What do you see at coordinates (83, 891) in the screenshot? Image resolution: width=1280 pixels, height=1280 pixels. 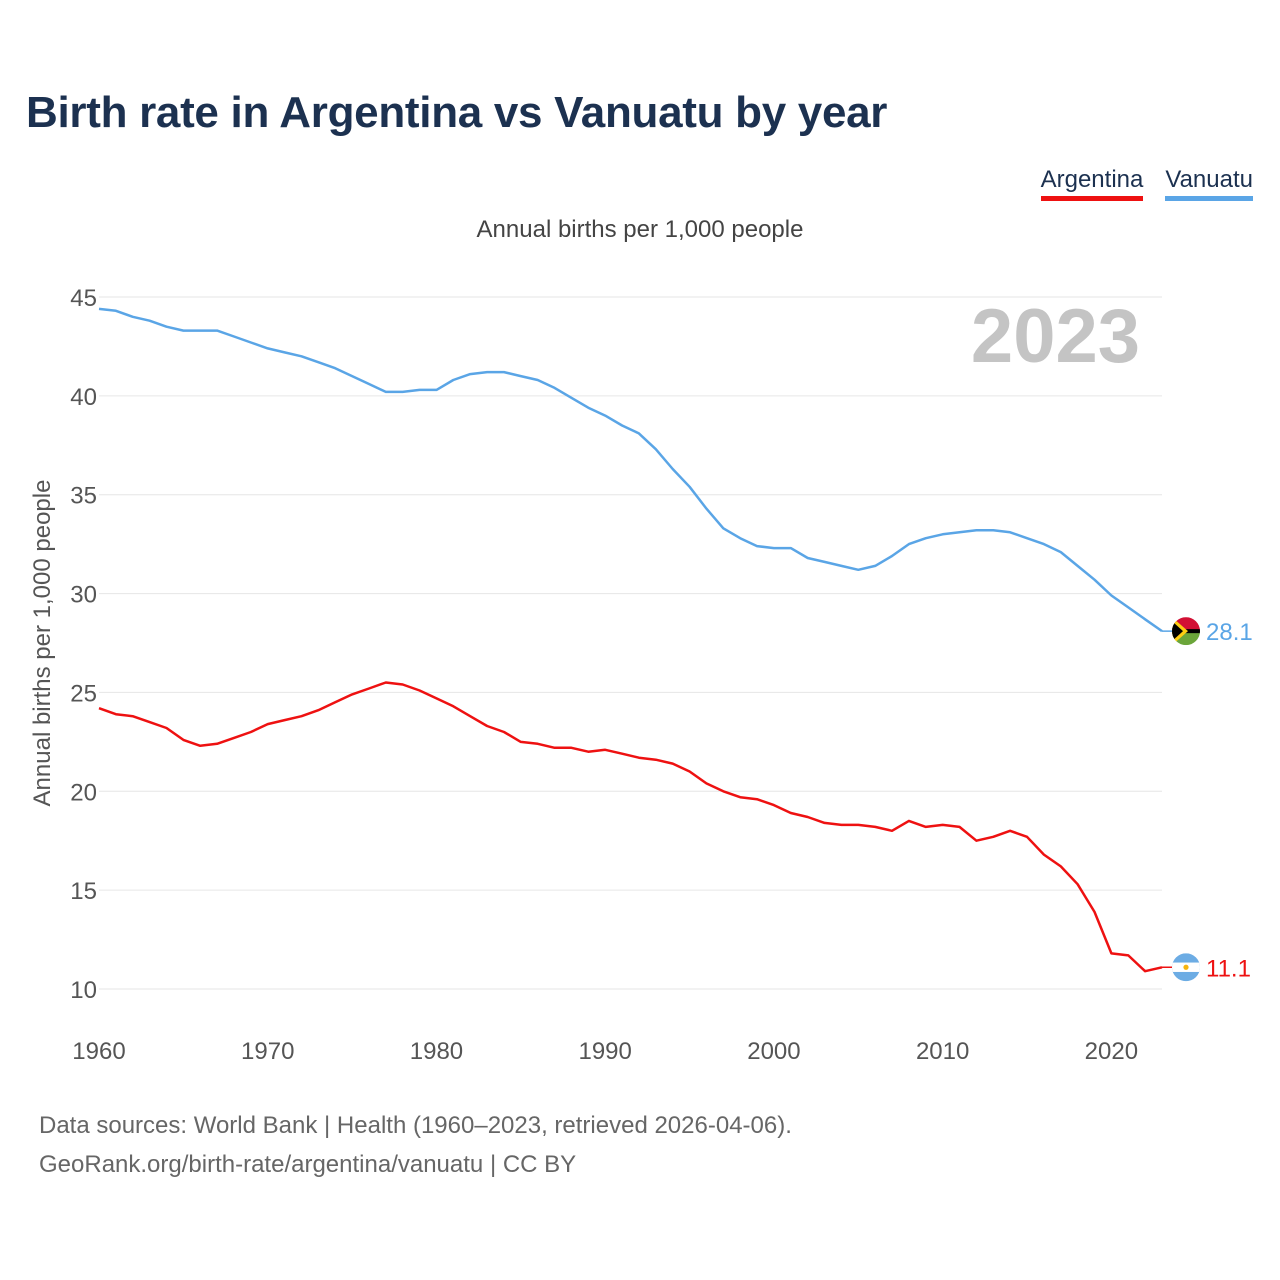 I see `y-tick-label: 15` at bounding box center [83, 891].